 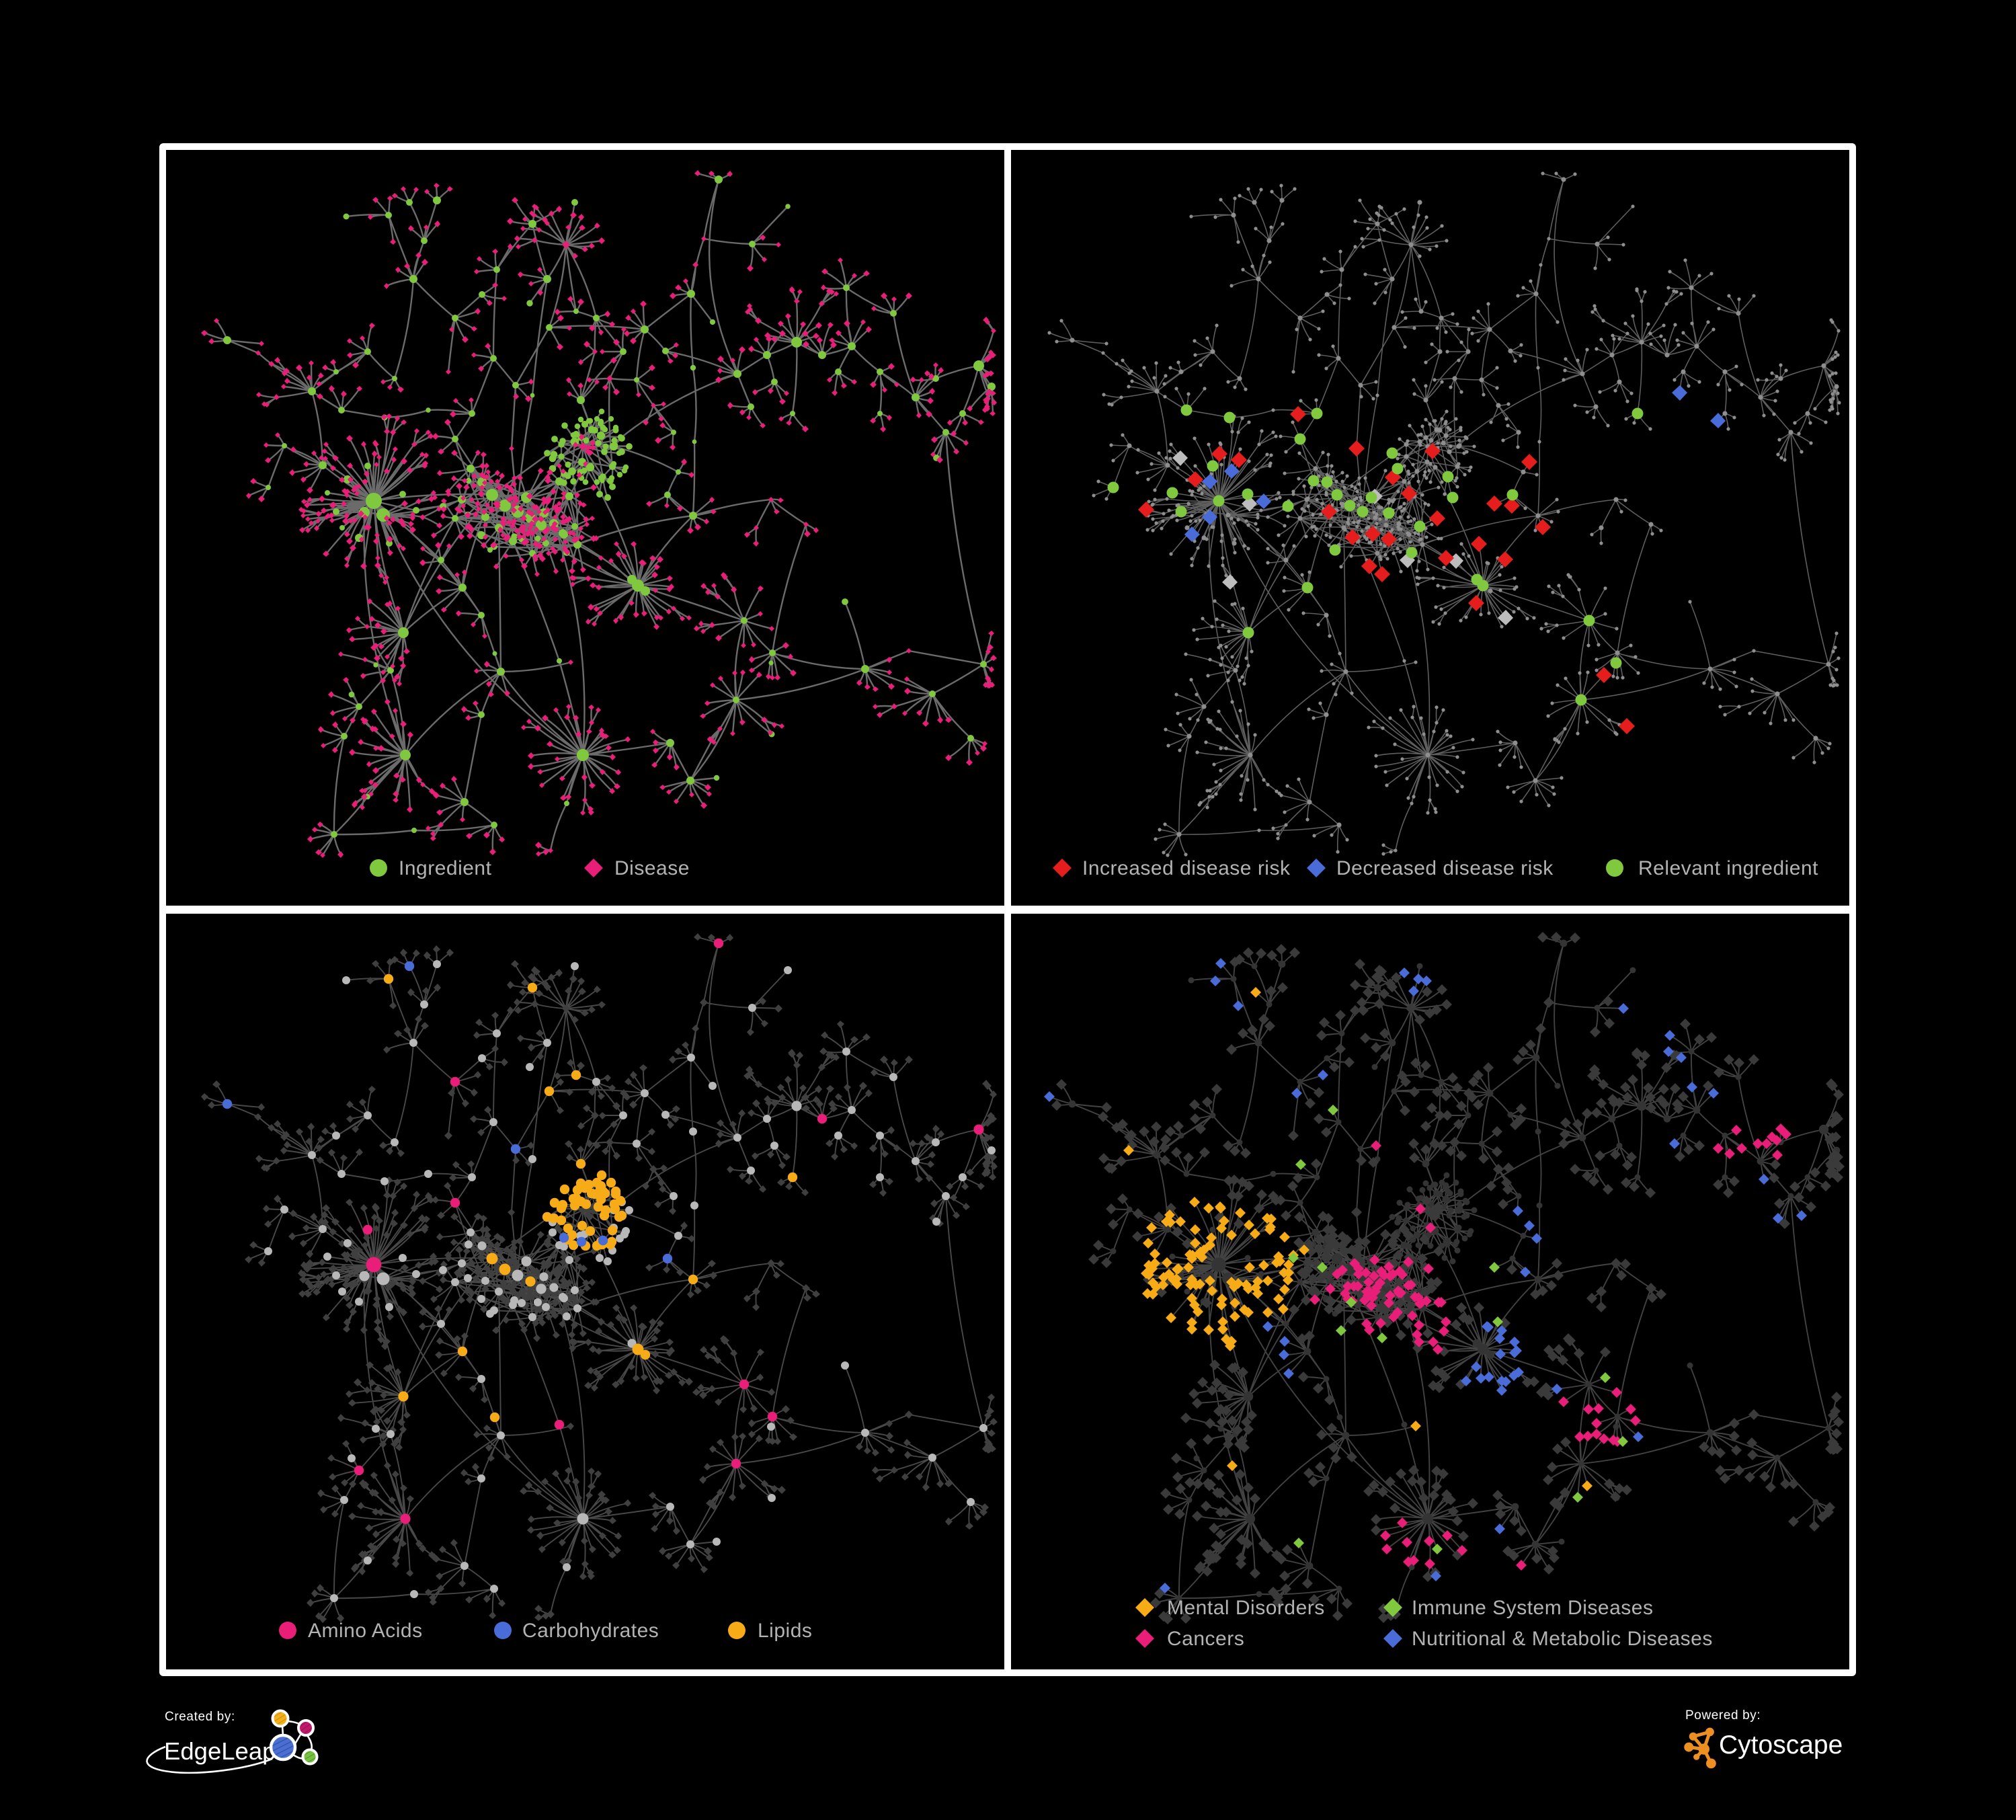 What do you see at coordinates (1728, 868) in the screenshot?
I see `svg-text: Relevant ingredient` at bounding box center [1728, 868].